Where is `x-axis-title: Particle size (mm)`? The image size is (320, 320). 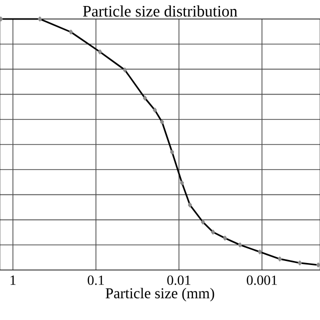 x-axis-title: Particle size (mm) is located at coordinates (160, 295).